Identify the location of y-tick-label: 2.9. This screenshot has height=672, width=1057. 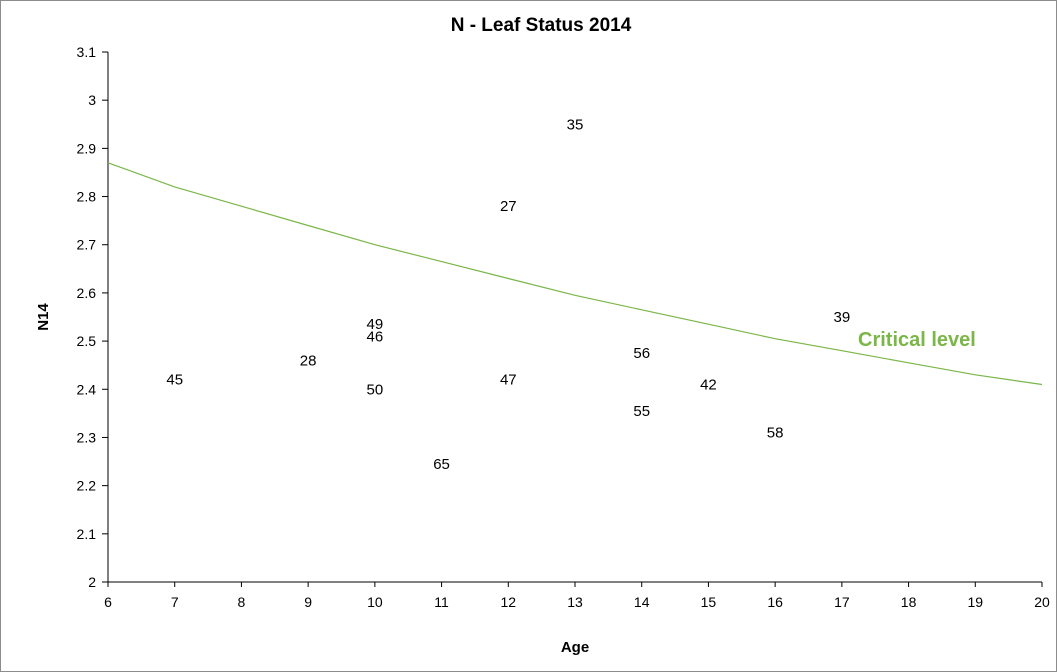
(87, 148).